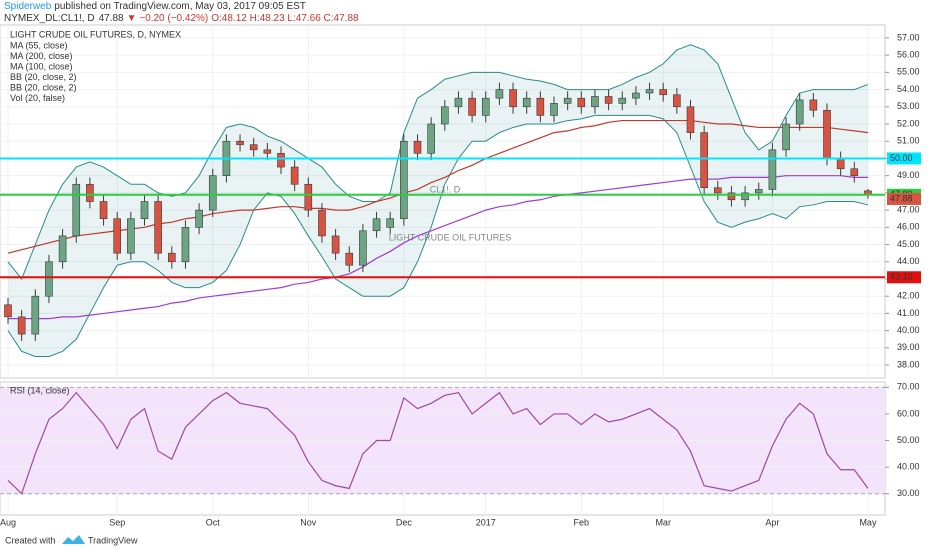 This screenshot has height=550, width=932. What do you see at coordinates (908, 227) in the screenshot?
I see `y-tick-label: 46.00` at bounding box center [908, 227].